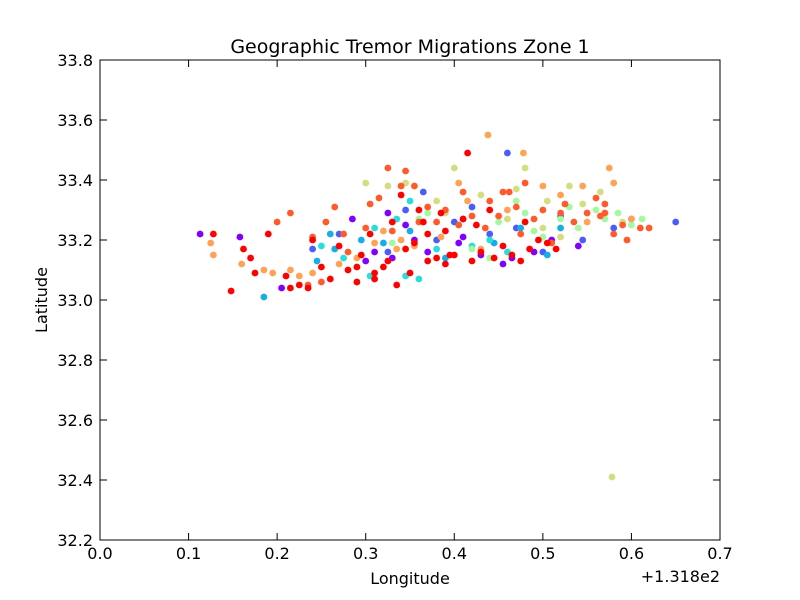 This screenshot has height=600, width=800. I want to click on y-tick-label: 33.8, so click(75, 60).